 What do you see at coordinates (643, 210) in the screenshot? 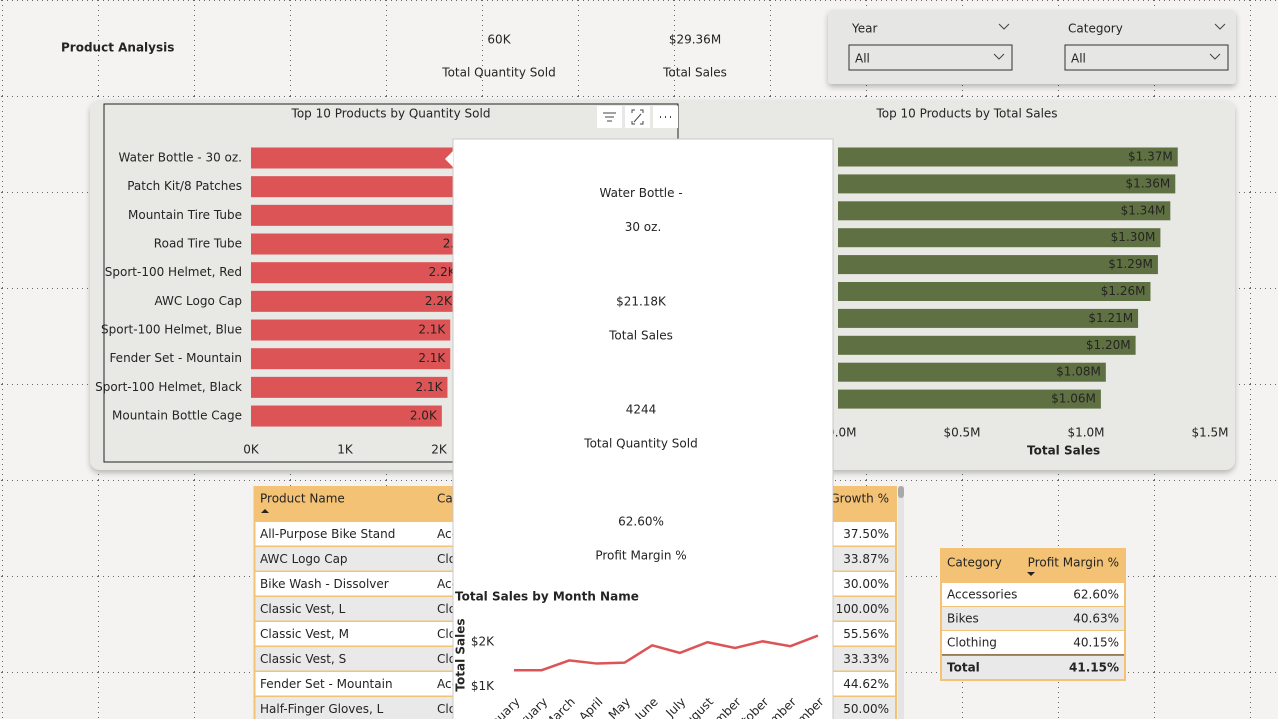
I see `tooltip-title: Water Bottle - 30 oz.` at bounding box center [643, 210].